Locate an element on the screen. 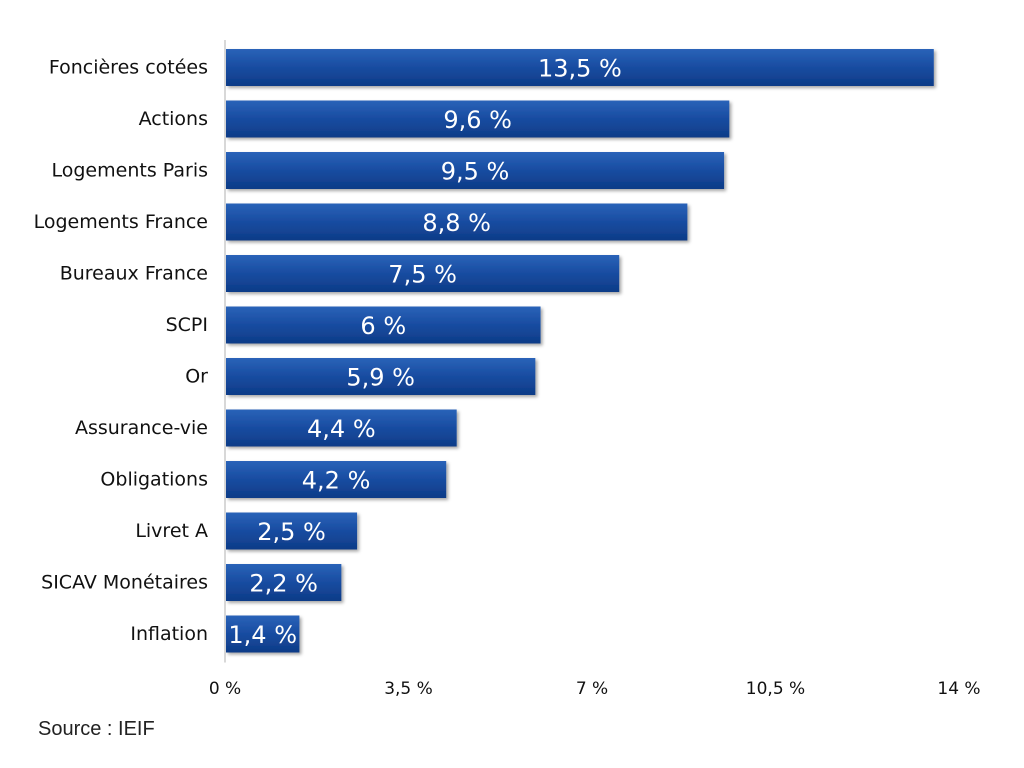 The height and width of the screenshot is (768, 1024). data-label: 1,4 % is located at coordinates (262, 635).